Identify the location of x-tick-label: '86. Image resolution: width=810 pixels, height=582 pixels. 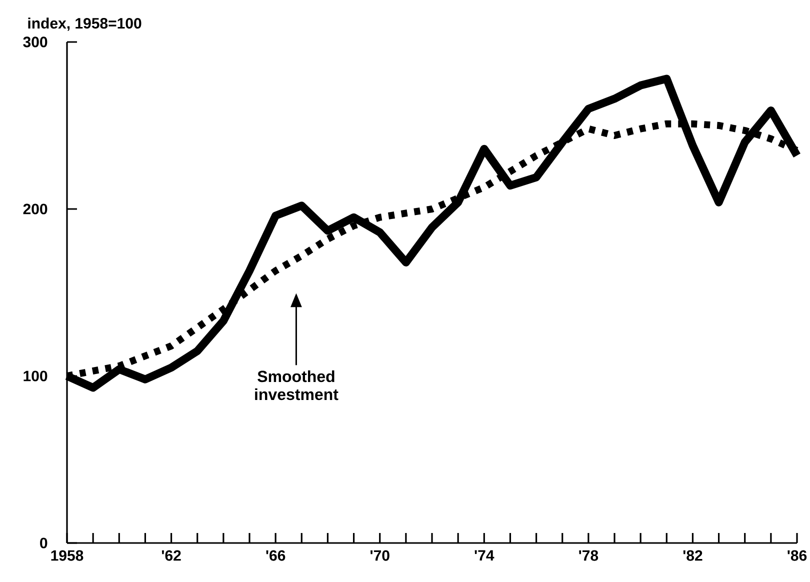
(797, 555).